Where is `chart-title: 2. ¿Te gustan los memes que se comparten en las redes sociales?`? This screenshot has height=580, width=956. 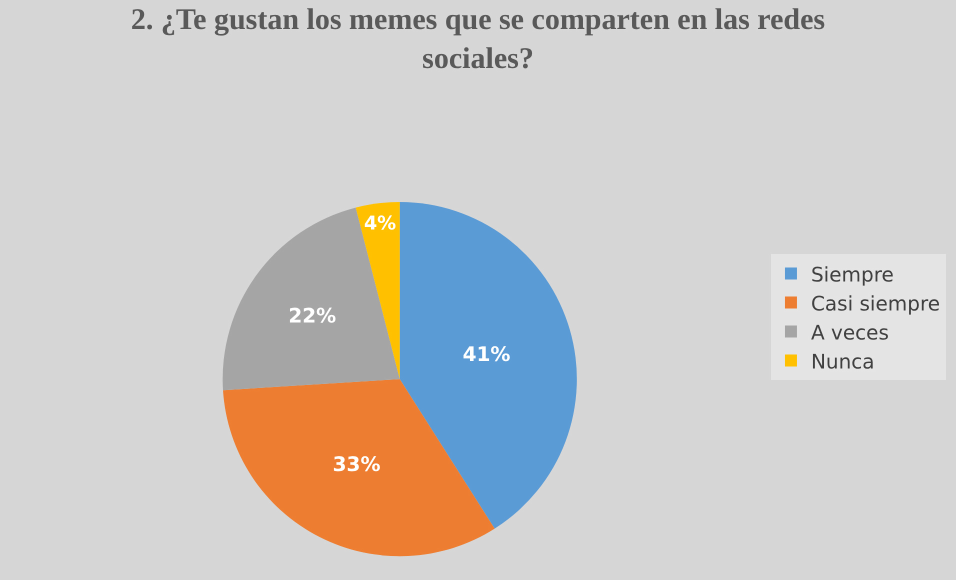
chart-title: 2. ¿Te gustan los memes que se comparten en las redes sociales? is located at coordinates (478, 39).